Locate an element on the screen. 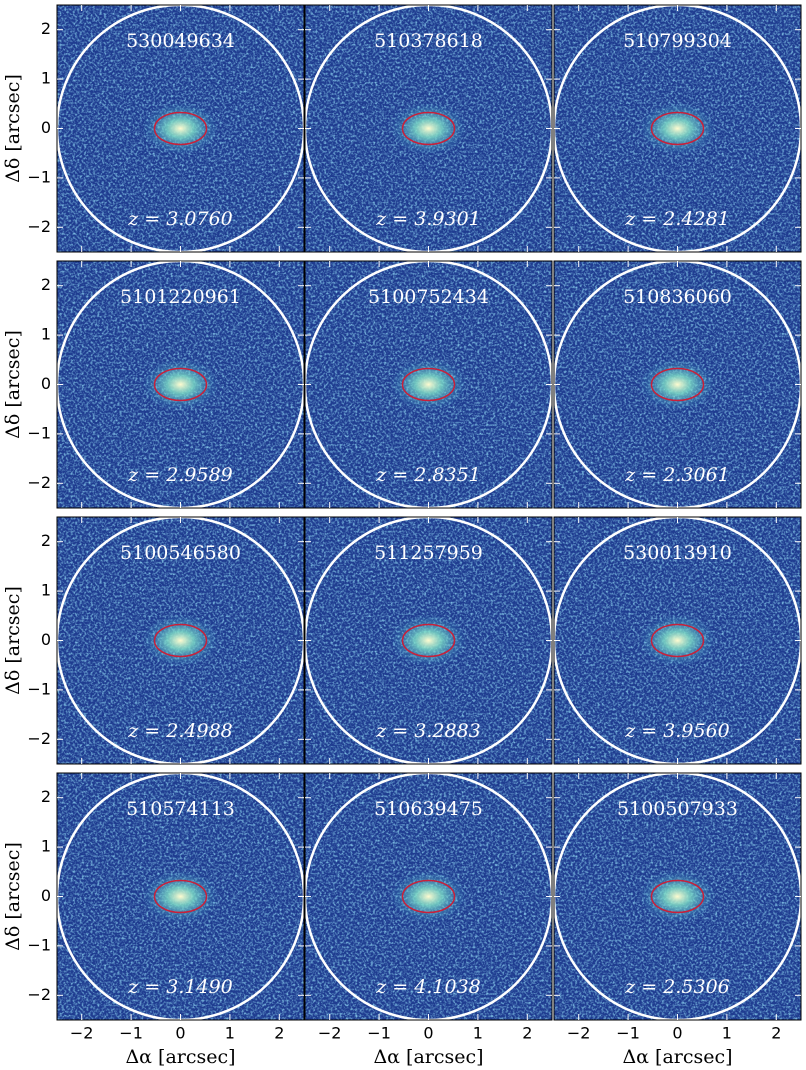 This screenshot has height=1070, width=806. redshift: z = 3.0760 is located at coordinates (180, 219).